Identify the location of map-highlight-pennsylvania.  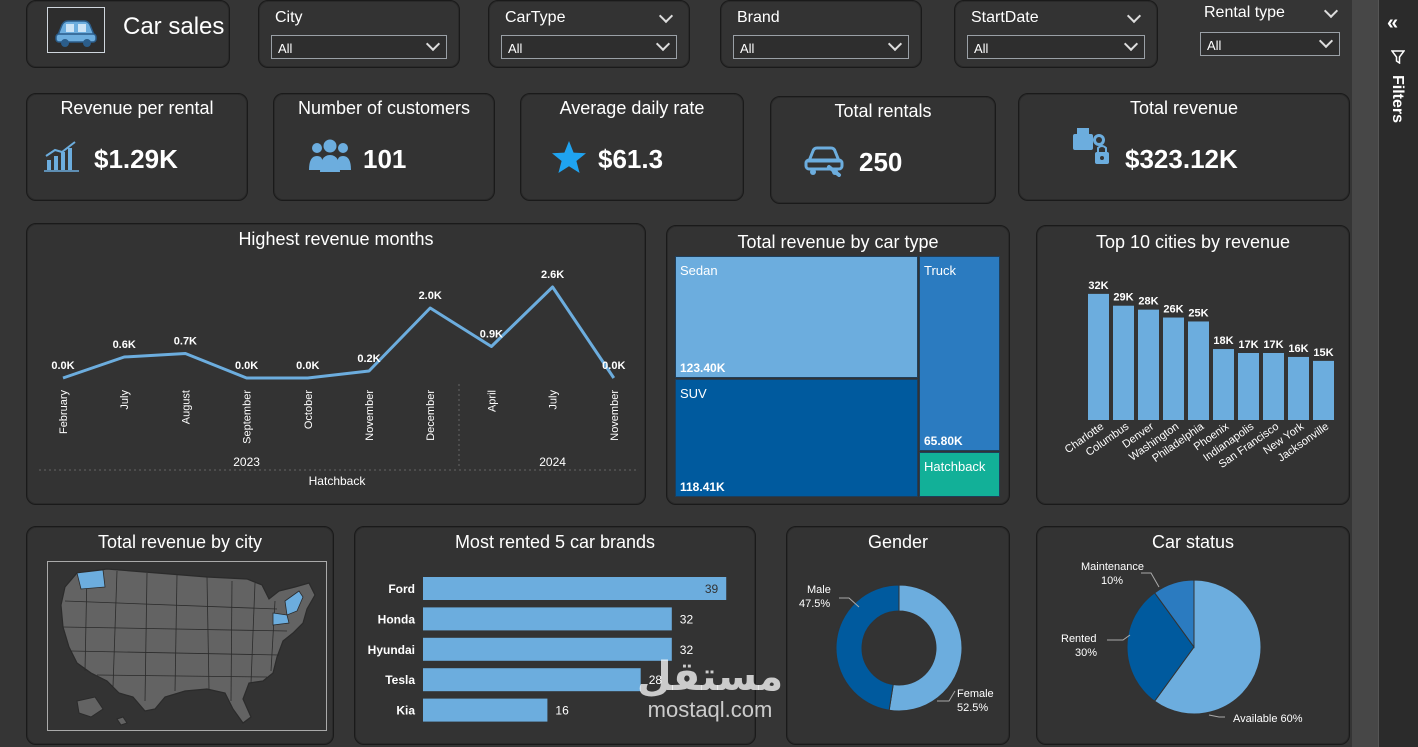
(281, 619).